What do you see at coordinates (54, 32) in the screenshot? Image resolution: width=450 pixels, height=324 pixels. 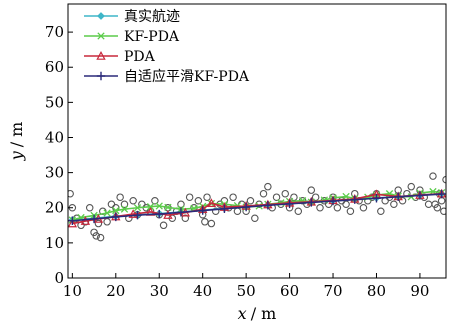 I see `y-tick-label-7: 70` at bounding box center [54, 32].